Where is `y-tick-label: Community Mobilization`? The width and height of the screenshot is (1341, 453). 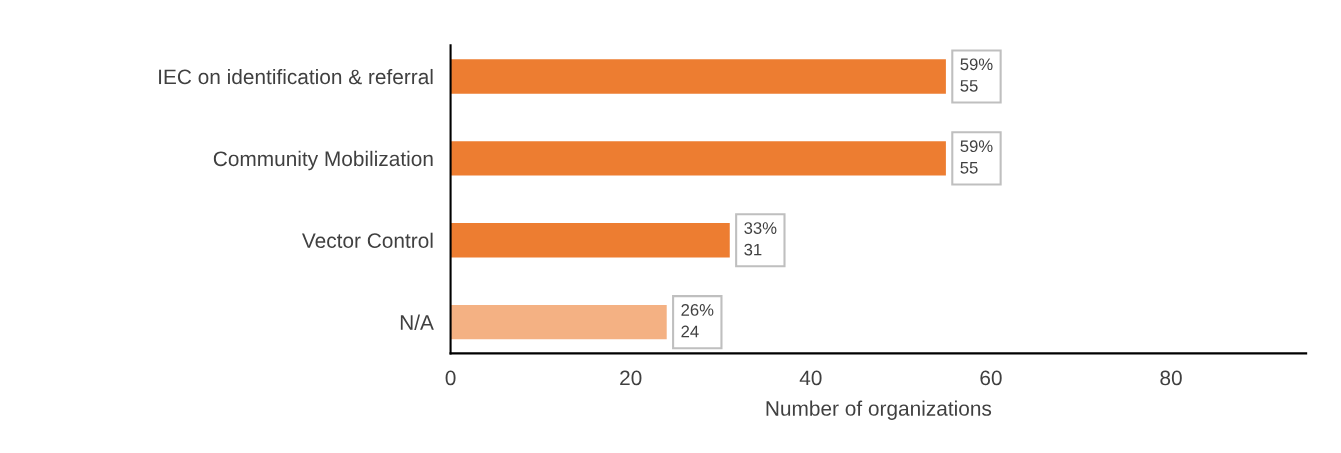
y-tick-label: Community Mobilization is located at coordinates (323, 160).